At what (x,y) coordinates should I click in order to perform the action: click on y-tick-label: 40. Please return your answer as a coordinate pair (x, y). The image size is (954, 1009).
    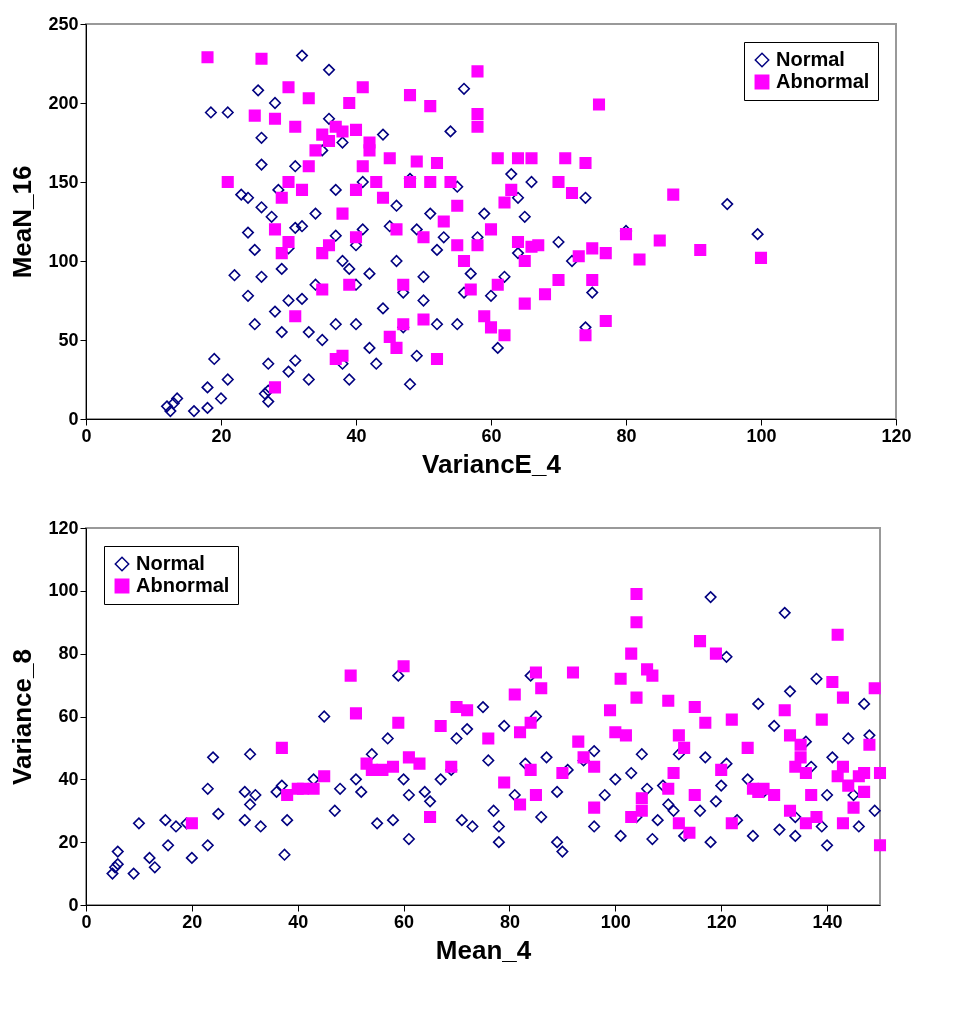
    Looking at the image, I should click on (68, 778).